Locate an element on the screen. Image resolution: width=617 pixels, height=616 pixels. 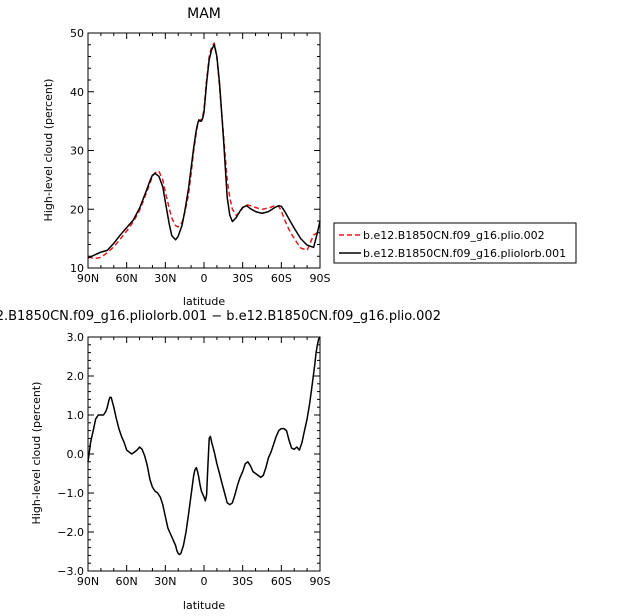
top-y-tick-label: 40 is located at coordinates (77, 92).